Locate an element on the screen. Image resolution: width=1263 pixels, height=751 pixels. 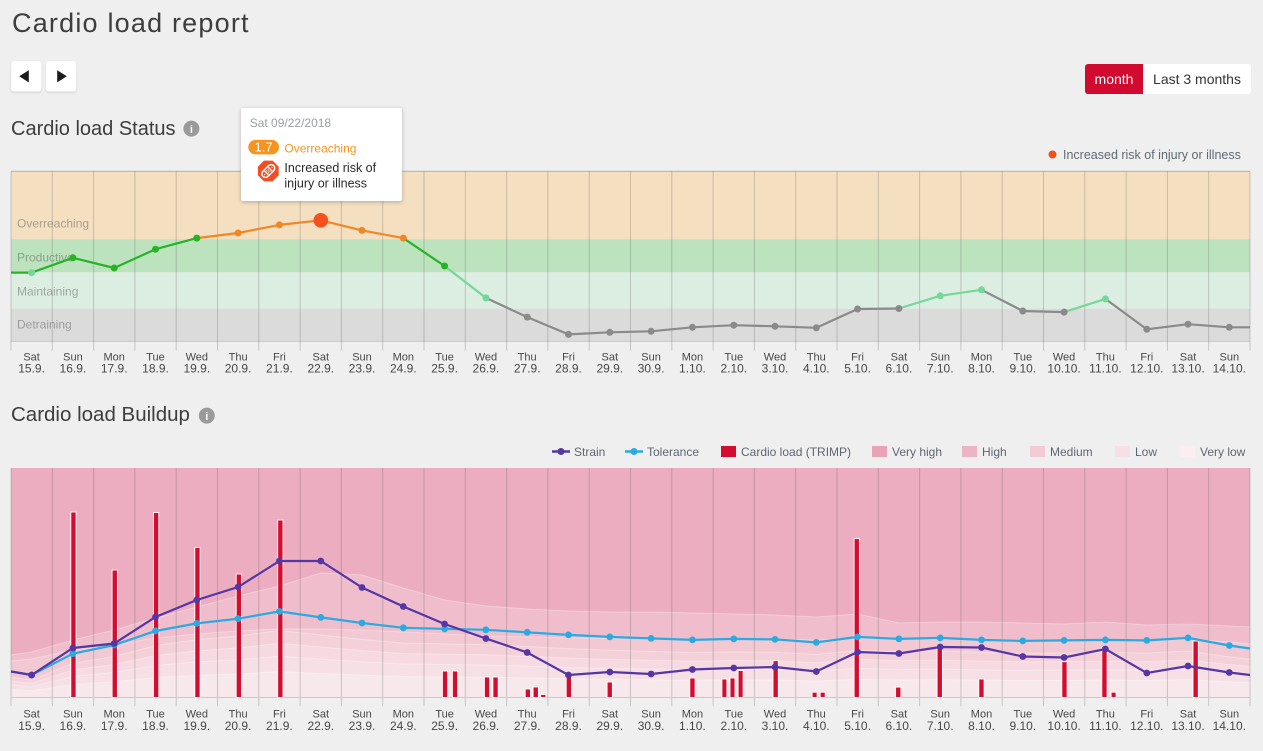
svg-text: Maintaining is located at coordinates (47, 292).